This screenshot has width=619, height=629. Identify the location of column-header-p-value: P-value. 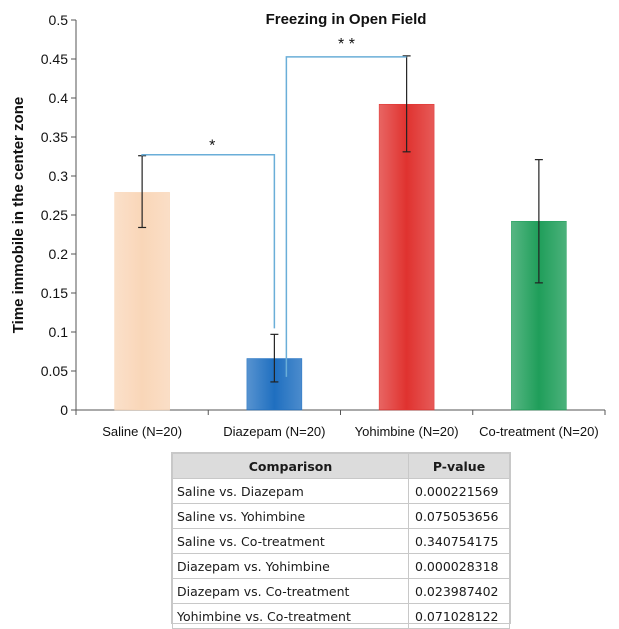
(459, 466).